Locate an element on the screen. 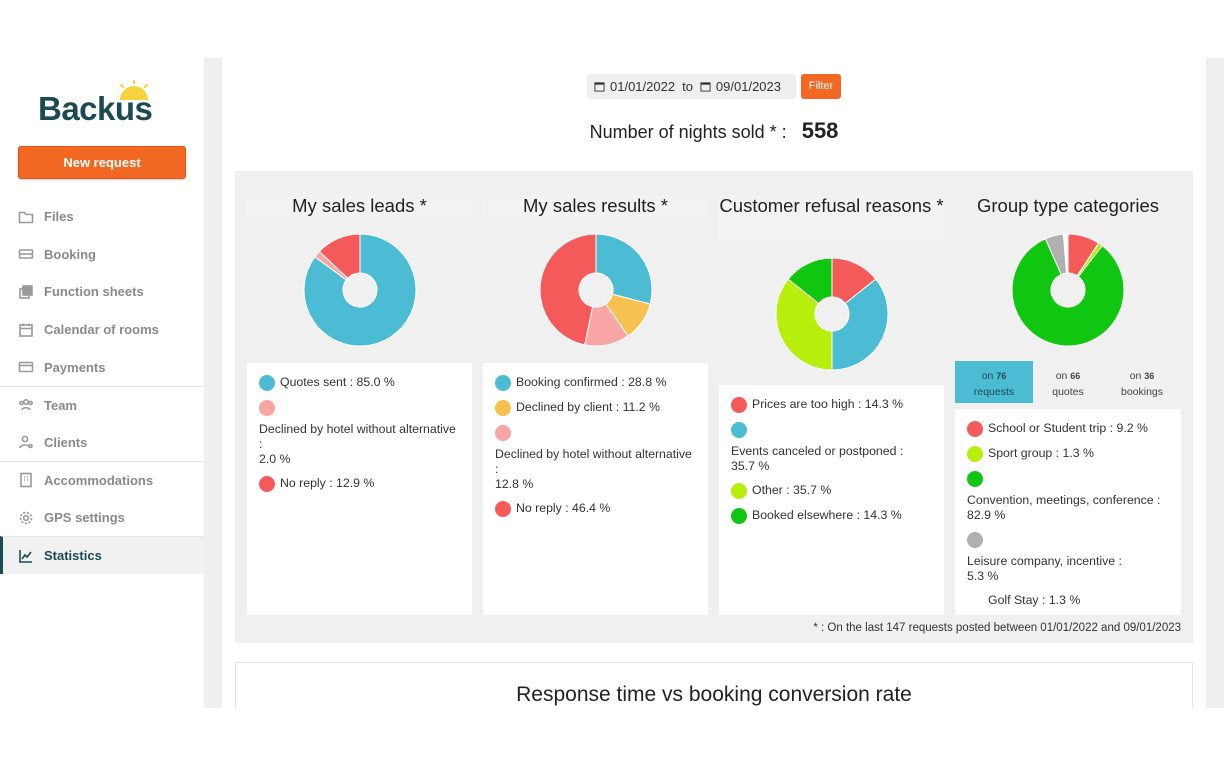 This screenshot has width=1224, height=768. sales-results-donut is located at coordinates (596, 290).